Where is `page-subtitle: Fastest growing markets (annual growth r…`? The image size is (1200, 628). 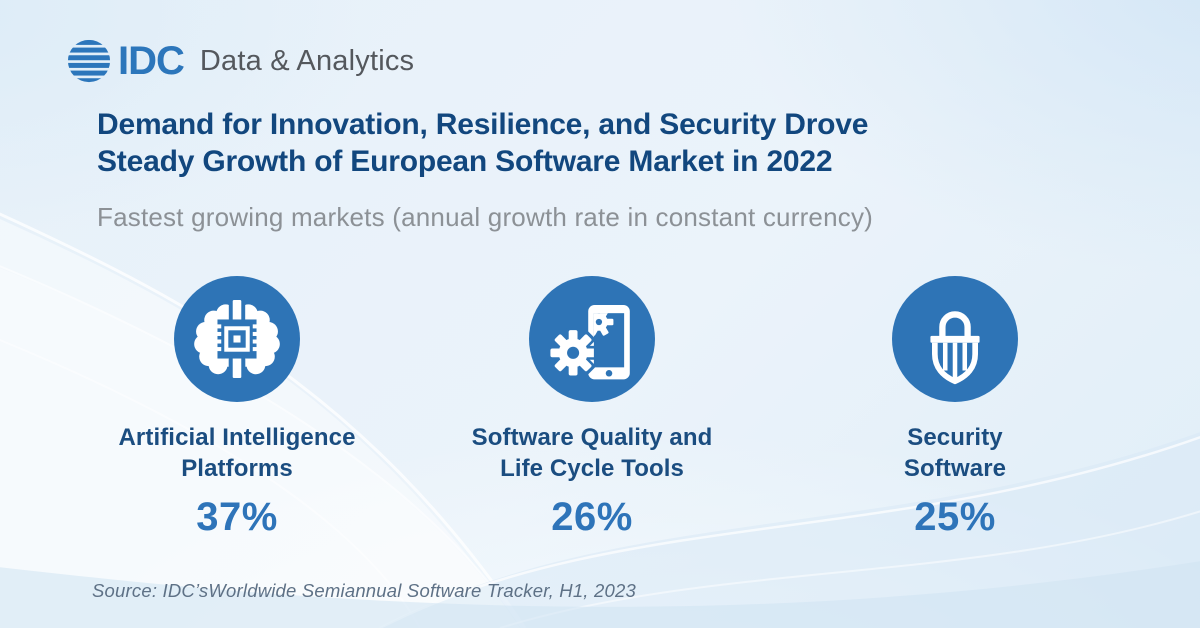 page-subtitle: Fastest growing markets (annual growth r… is located at coordinates (485, 217).